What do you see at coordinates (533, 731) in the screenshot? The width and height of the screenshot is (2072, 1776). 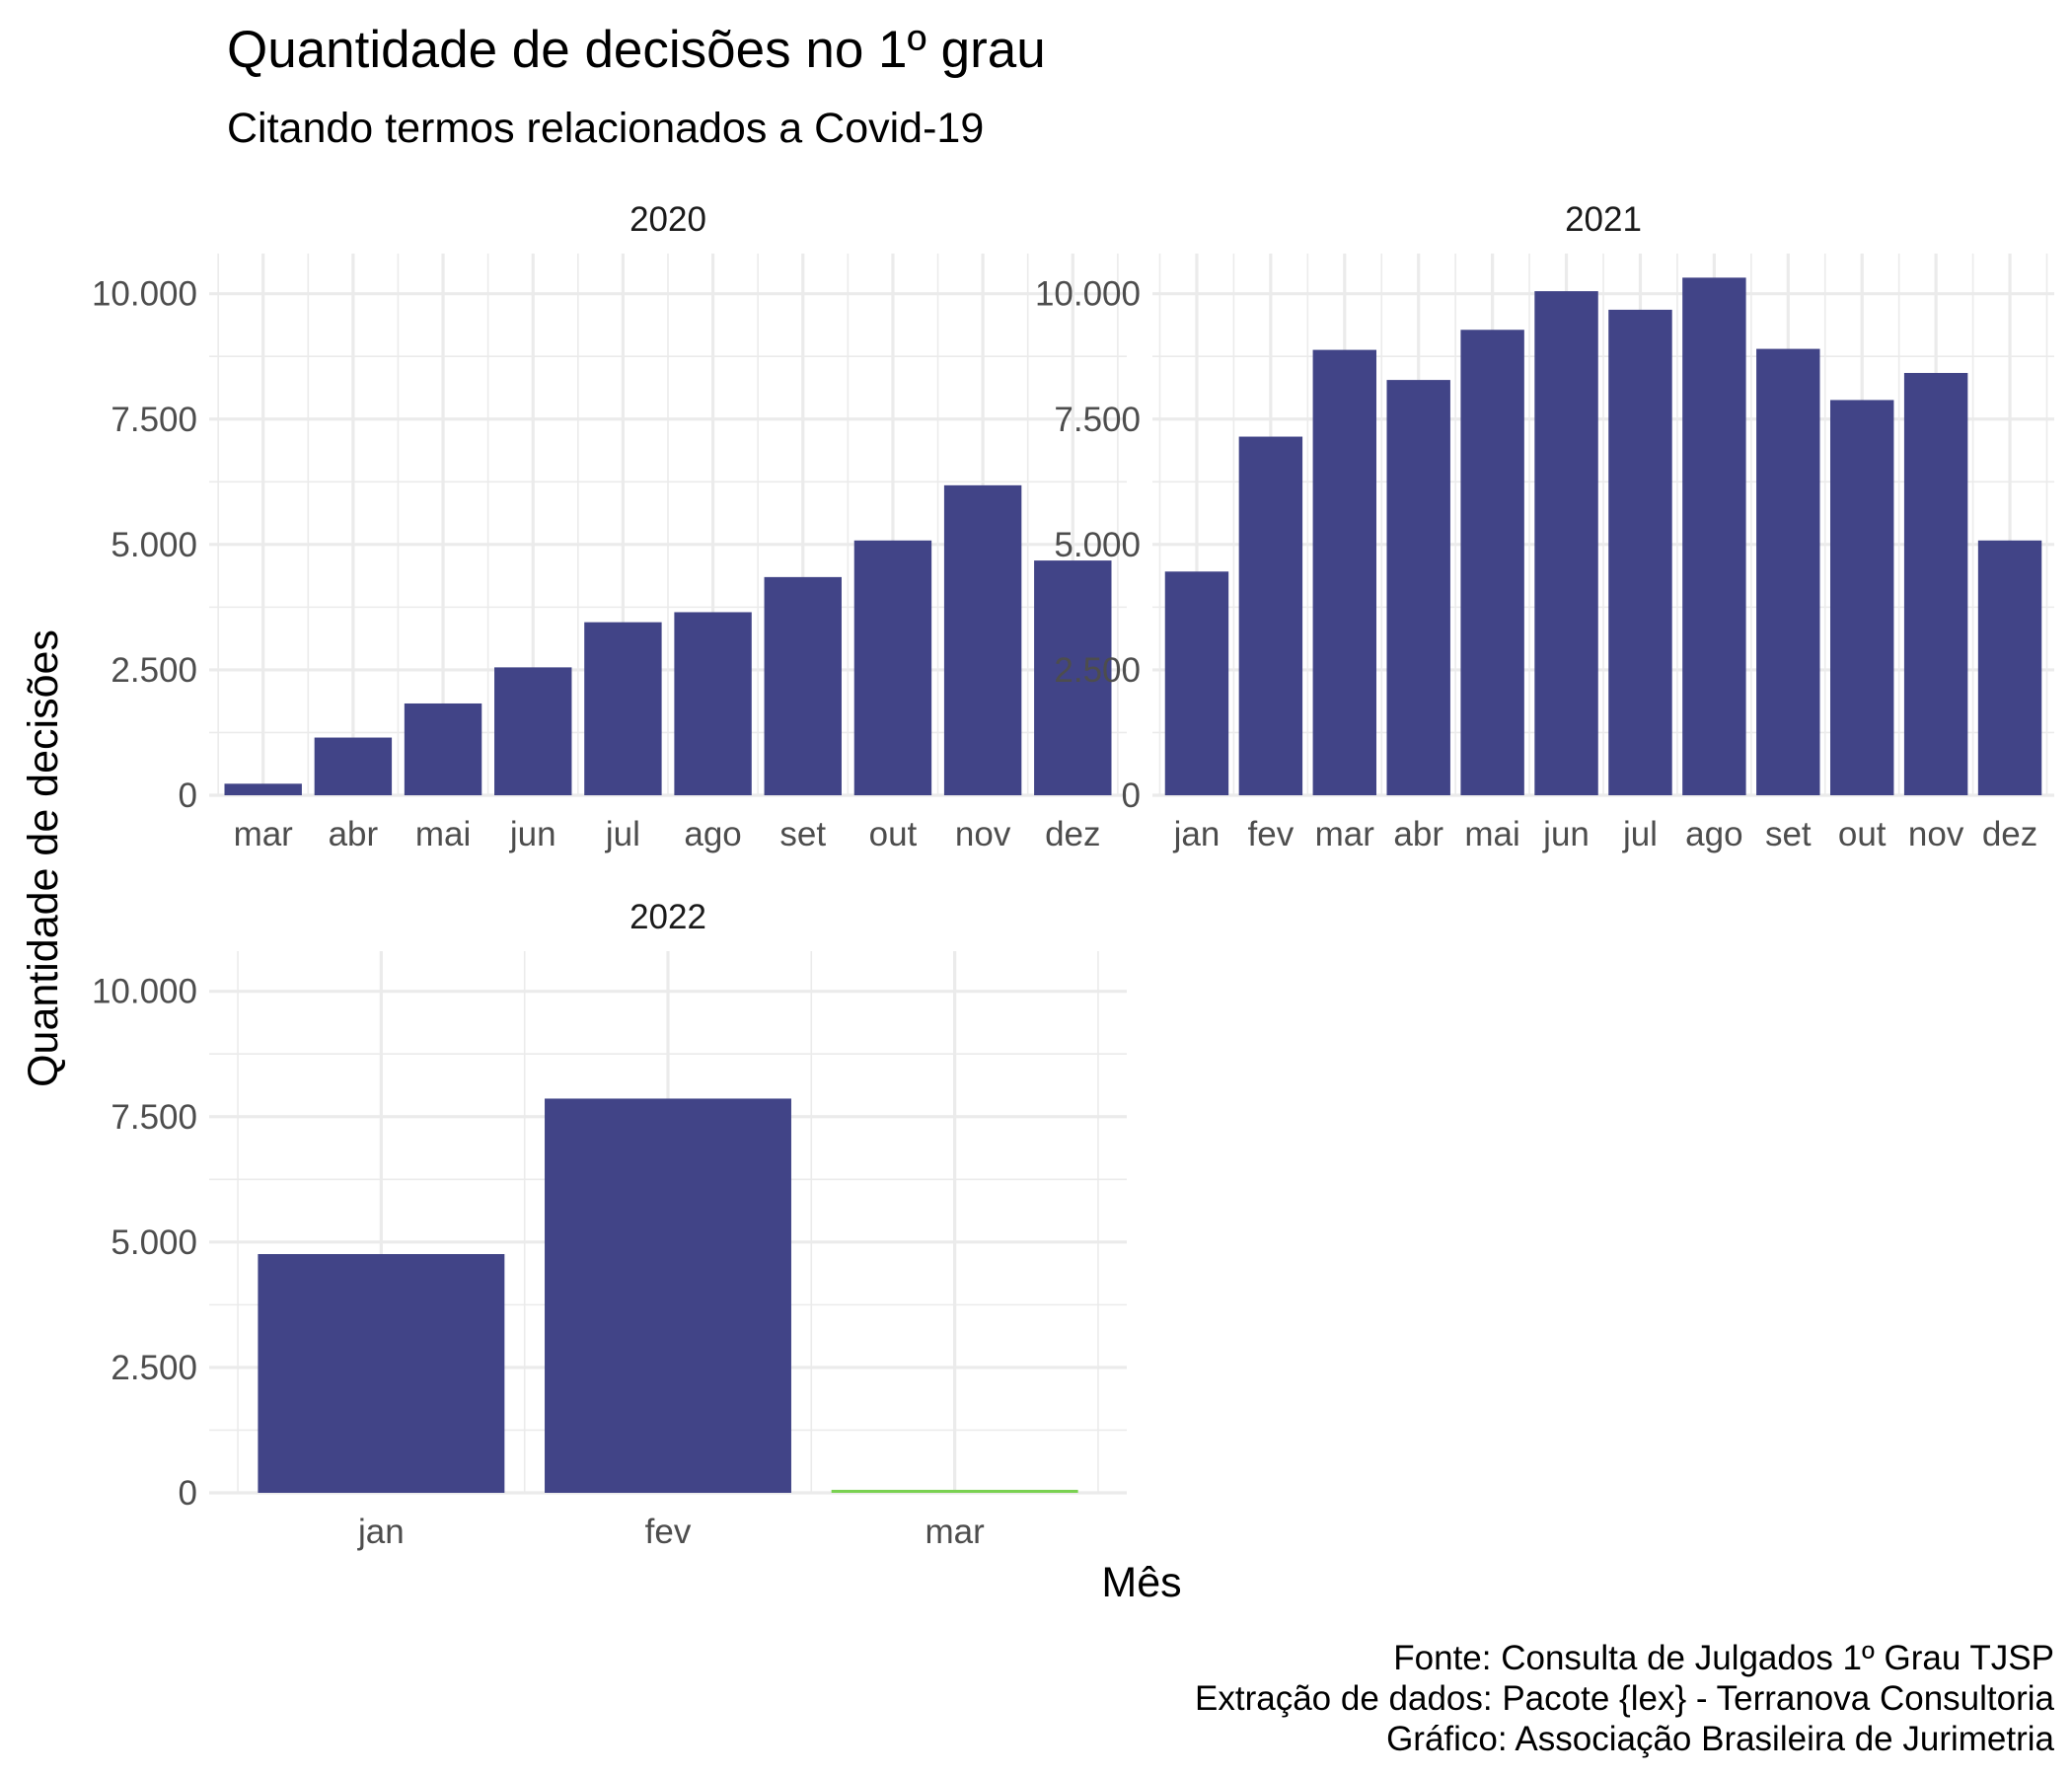 I see `bar-2020-jun` at bounding box center [533, 731].